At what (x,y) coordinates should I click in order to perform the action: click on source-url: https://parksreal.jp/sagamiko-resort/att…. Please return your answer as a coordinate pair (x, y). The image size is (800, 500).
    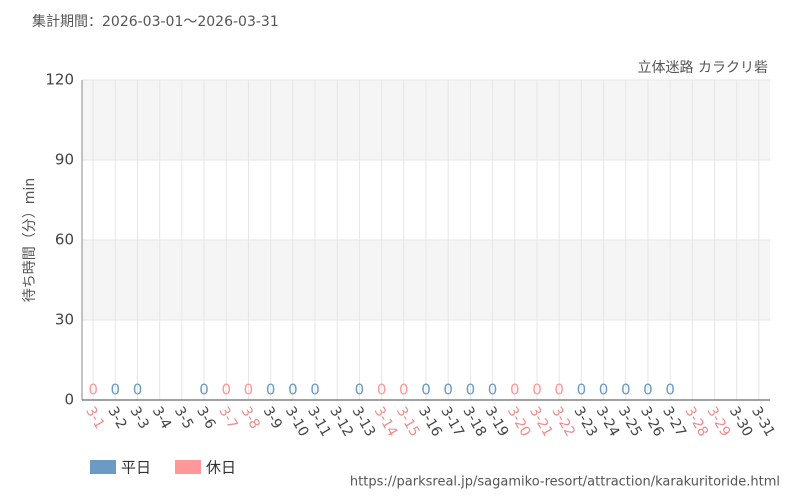
    Looking at the image, I should click on (565, 482).